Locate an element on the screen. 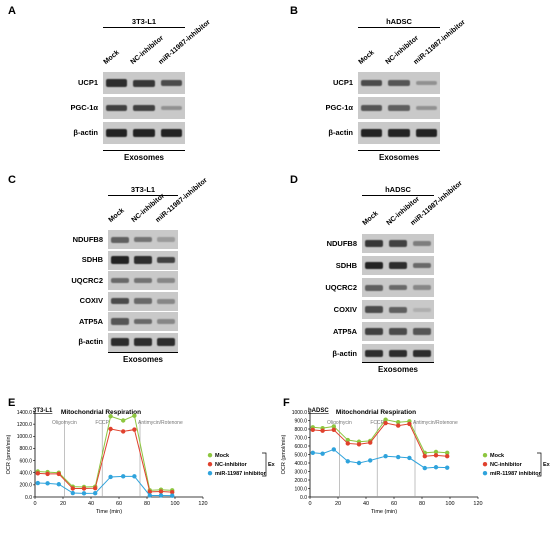 This screenshot has height=548, width=550. panel-letter: C is located at coordinates (12, 180).